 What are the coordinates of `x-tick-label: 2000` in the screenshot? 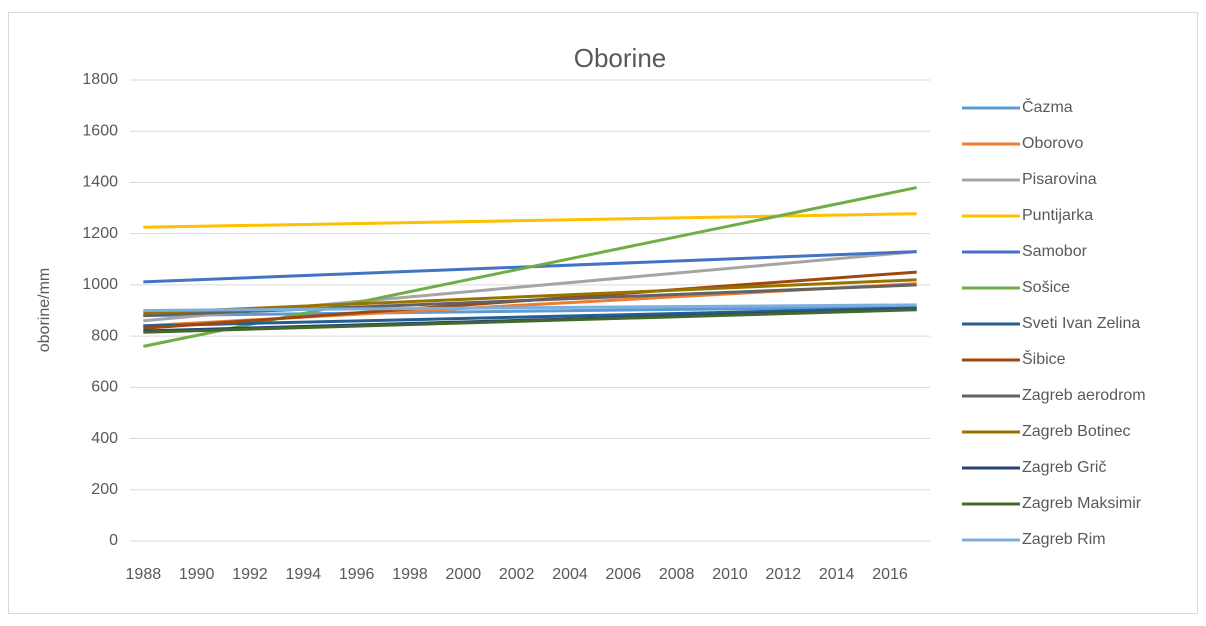 It's located at (464, 574).